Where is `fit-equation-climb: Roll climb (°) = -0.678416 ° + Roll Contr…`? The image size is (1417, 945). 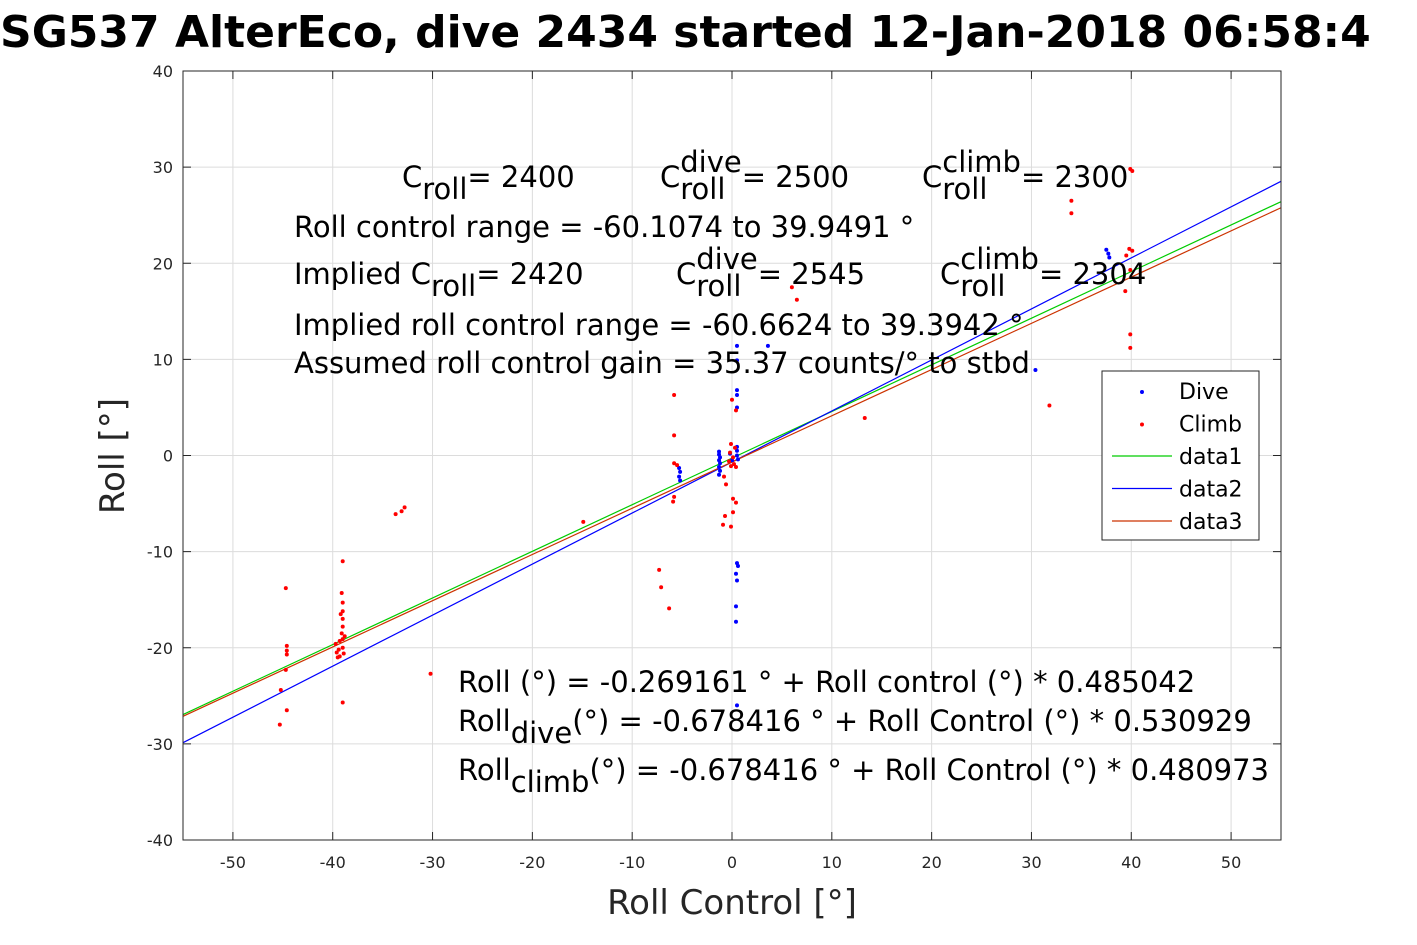
fit-equation-climb: Roll climb (°) = -0.678416 ° + Roll Contr… is located at coordinates (863, 776).